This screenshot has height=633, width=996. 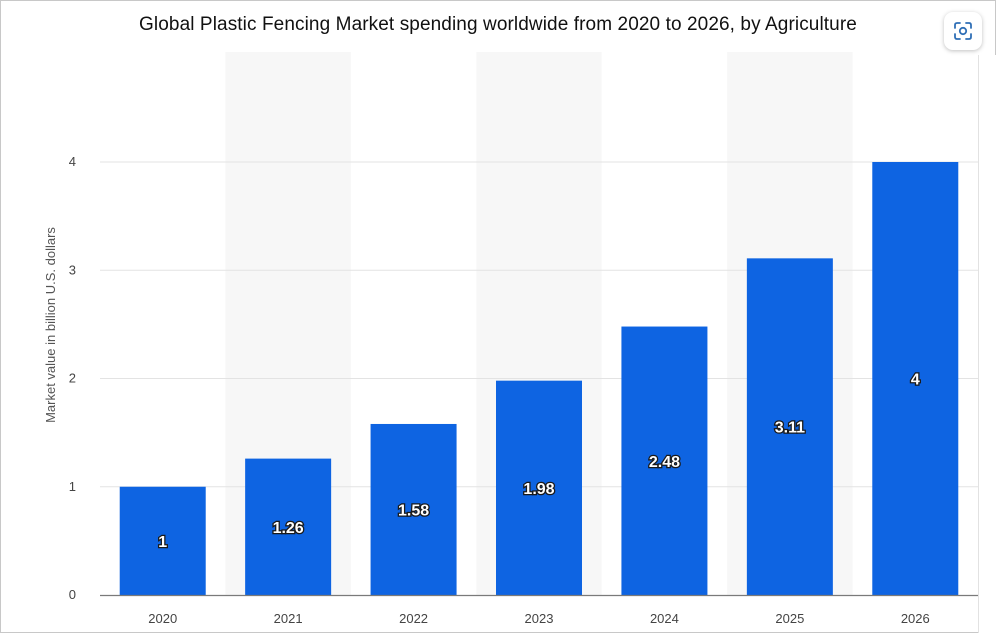 I want to click on bar-data-label: 3.11, so click(x=790, y=428).